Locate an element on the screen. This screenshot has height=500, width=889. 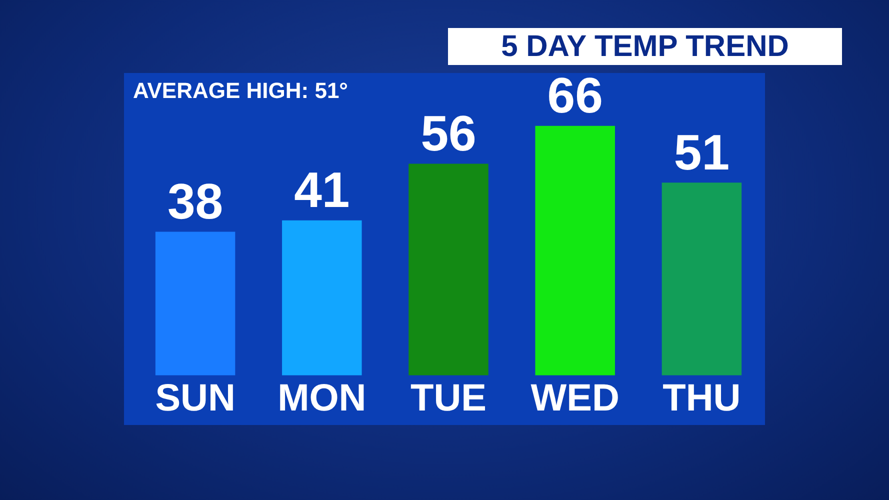
text: AVERAGE HIGH: 51° is located at coordinates (240, 91).